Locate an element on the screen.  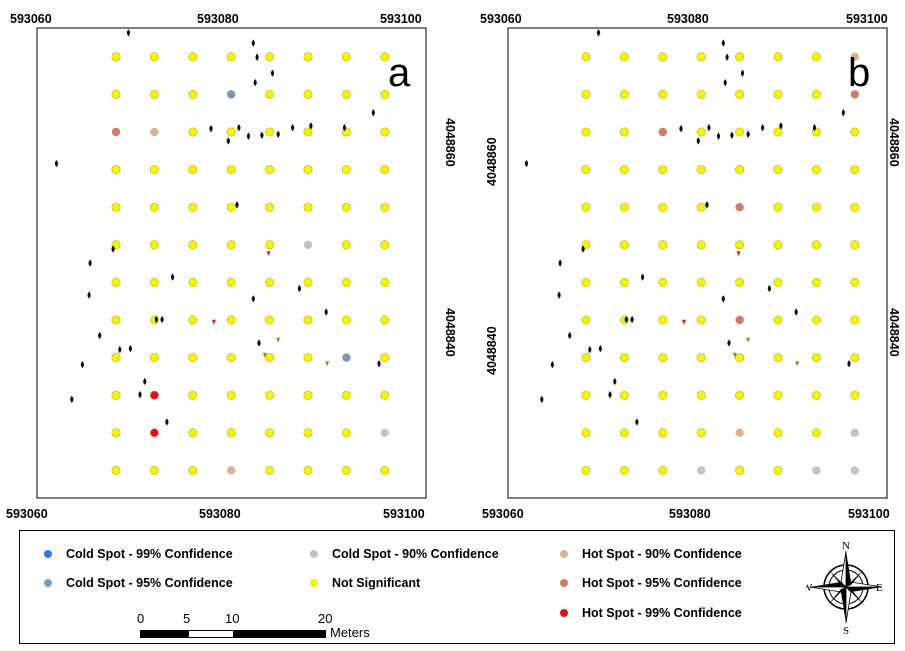
panel-b-ytick-right-1: 4048860 is located at coordinates (894, 142).